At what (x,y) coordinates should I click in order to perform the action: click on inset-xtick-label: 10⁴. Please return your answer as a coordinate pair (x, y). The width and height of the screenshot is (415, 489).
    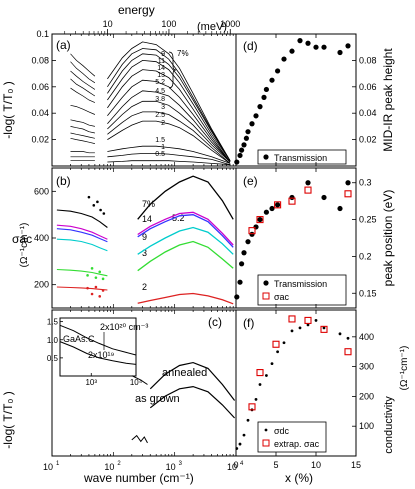
    Looking at the image, I should click on (136, 382).